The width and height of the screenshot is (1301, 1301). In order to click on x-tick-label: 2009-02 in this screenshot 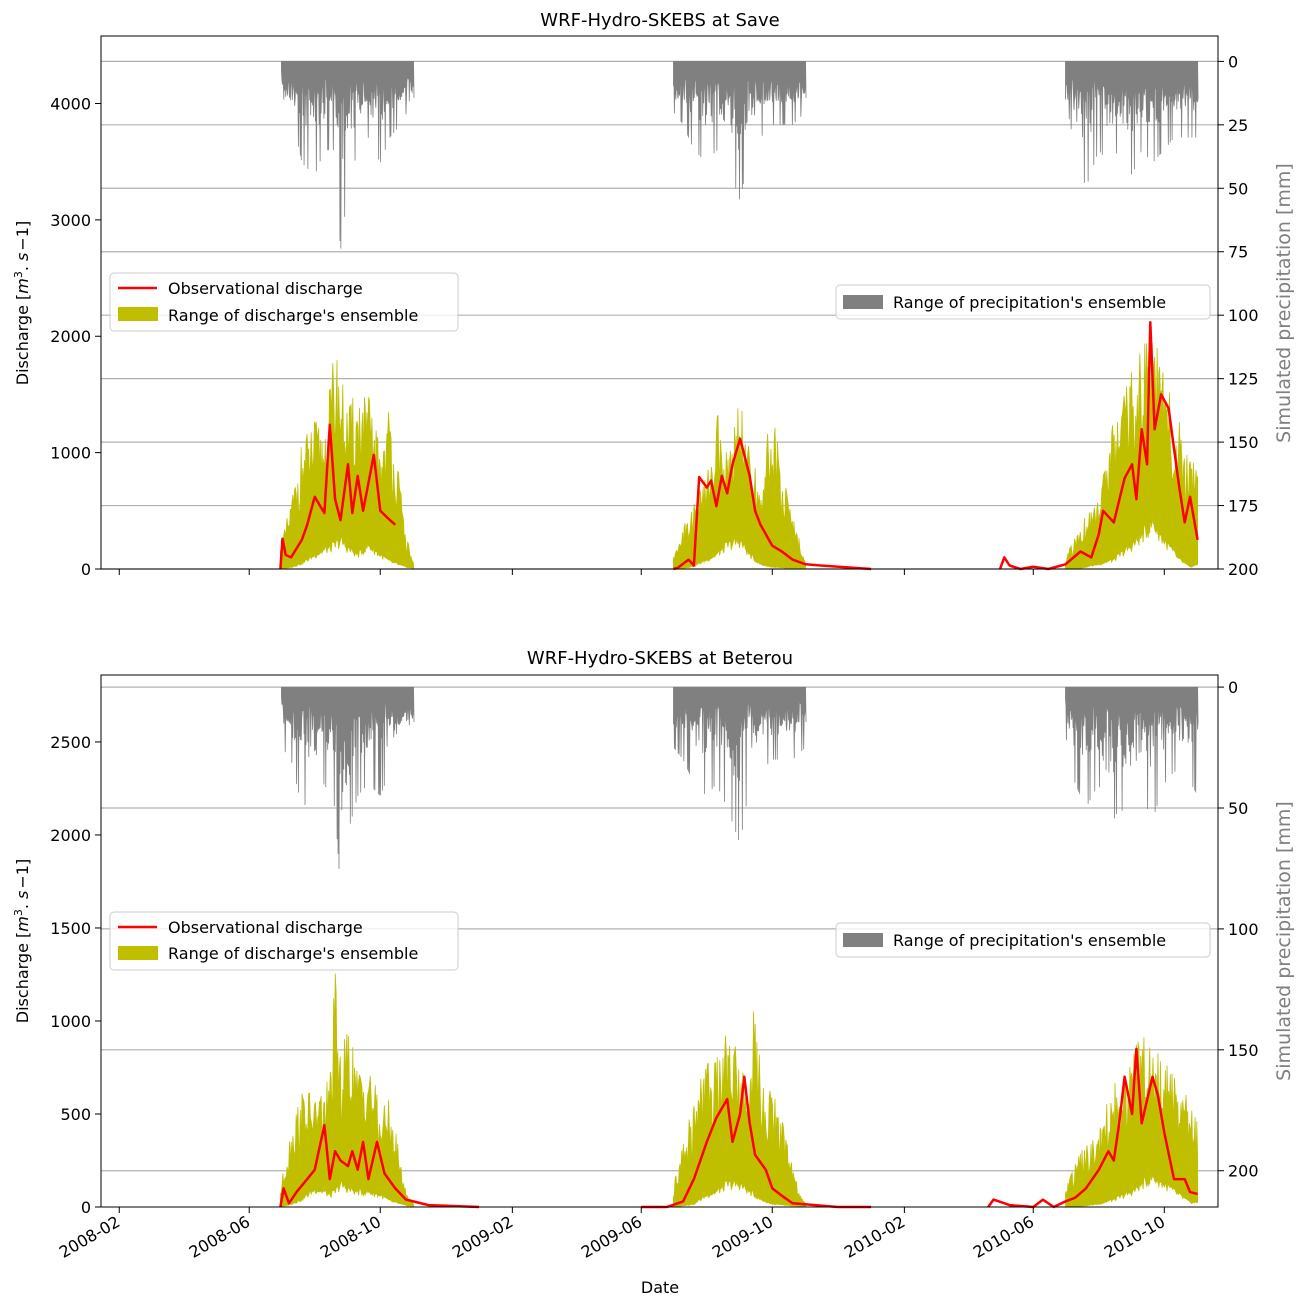, I will do `click(482, 1237)`.